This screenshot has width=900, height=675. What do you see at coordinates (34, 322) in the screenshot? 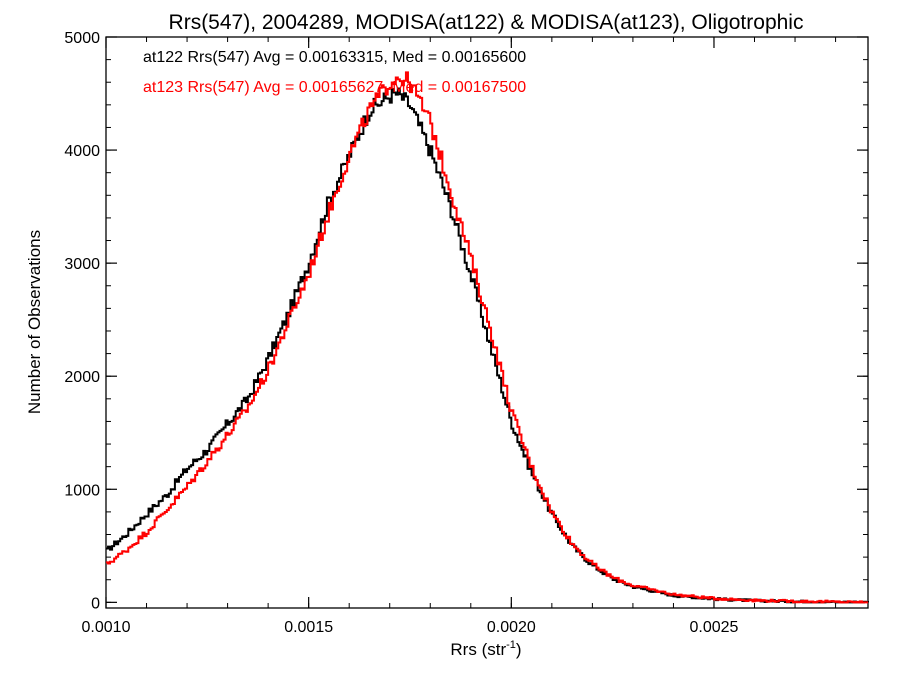
I see `y-axis-title: Number of Observations` at bounding box center [34, 322].